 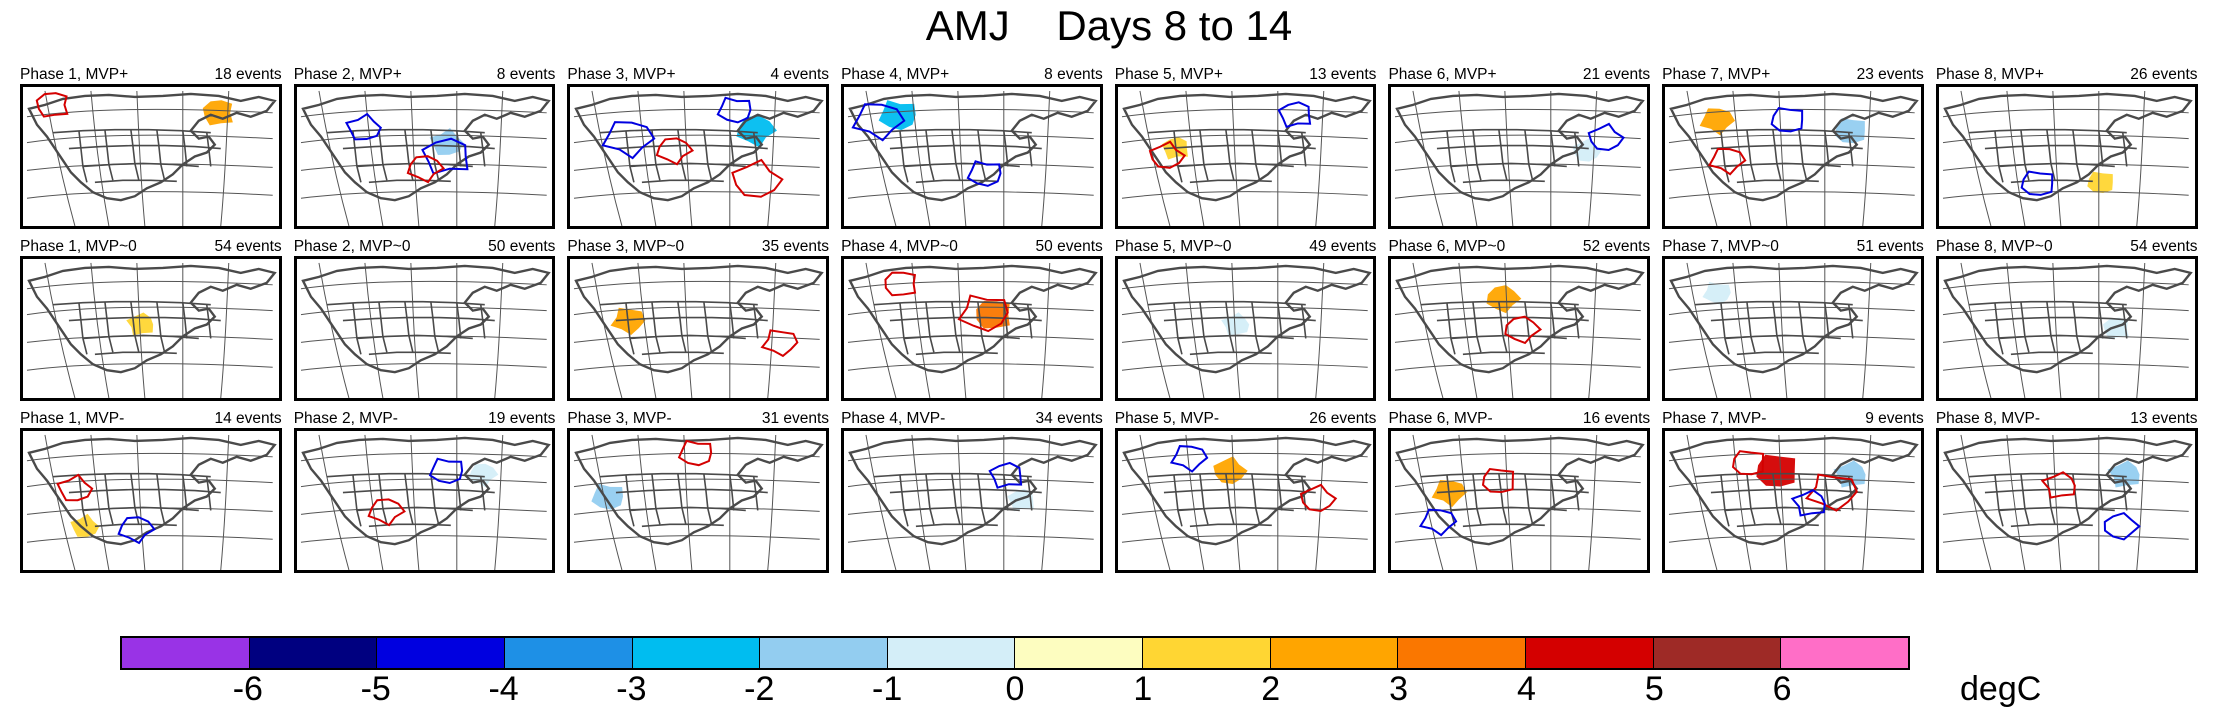 What do you see at coordinates (345, 418) in the screenshot?
I see `panel-phase-label: Phase 2, MVP-` at bounding box center [345, 418].